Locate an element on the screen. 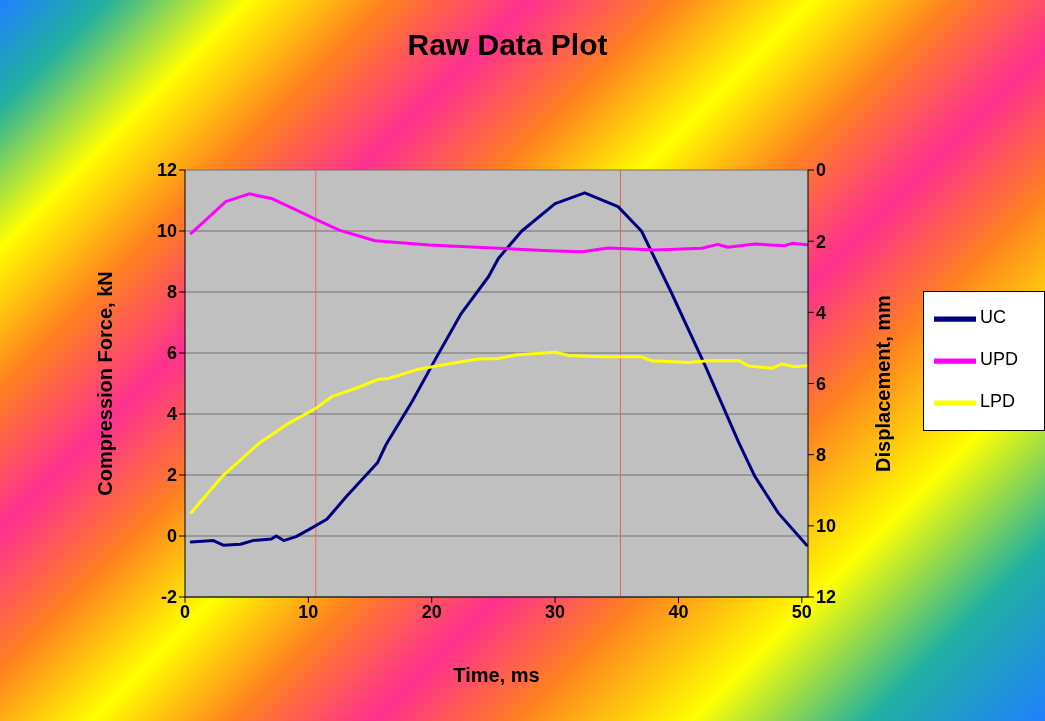 Image resolution: width=1045 pixels, height=721 pixels. y2-axis-title: Displacement, mm is located at coordinates (883, 383).